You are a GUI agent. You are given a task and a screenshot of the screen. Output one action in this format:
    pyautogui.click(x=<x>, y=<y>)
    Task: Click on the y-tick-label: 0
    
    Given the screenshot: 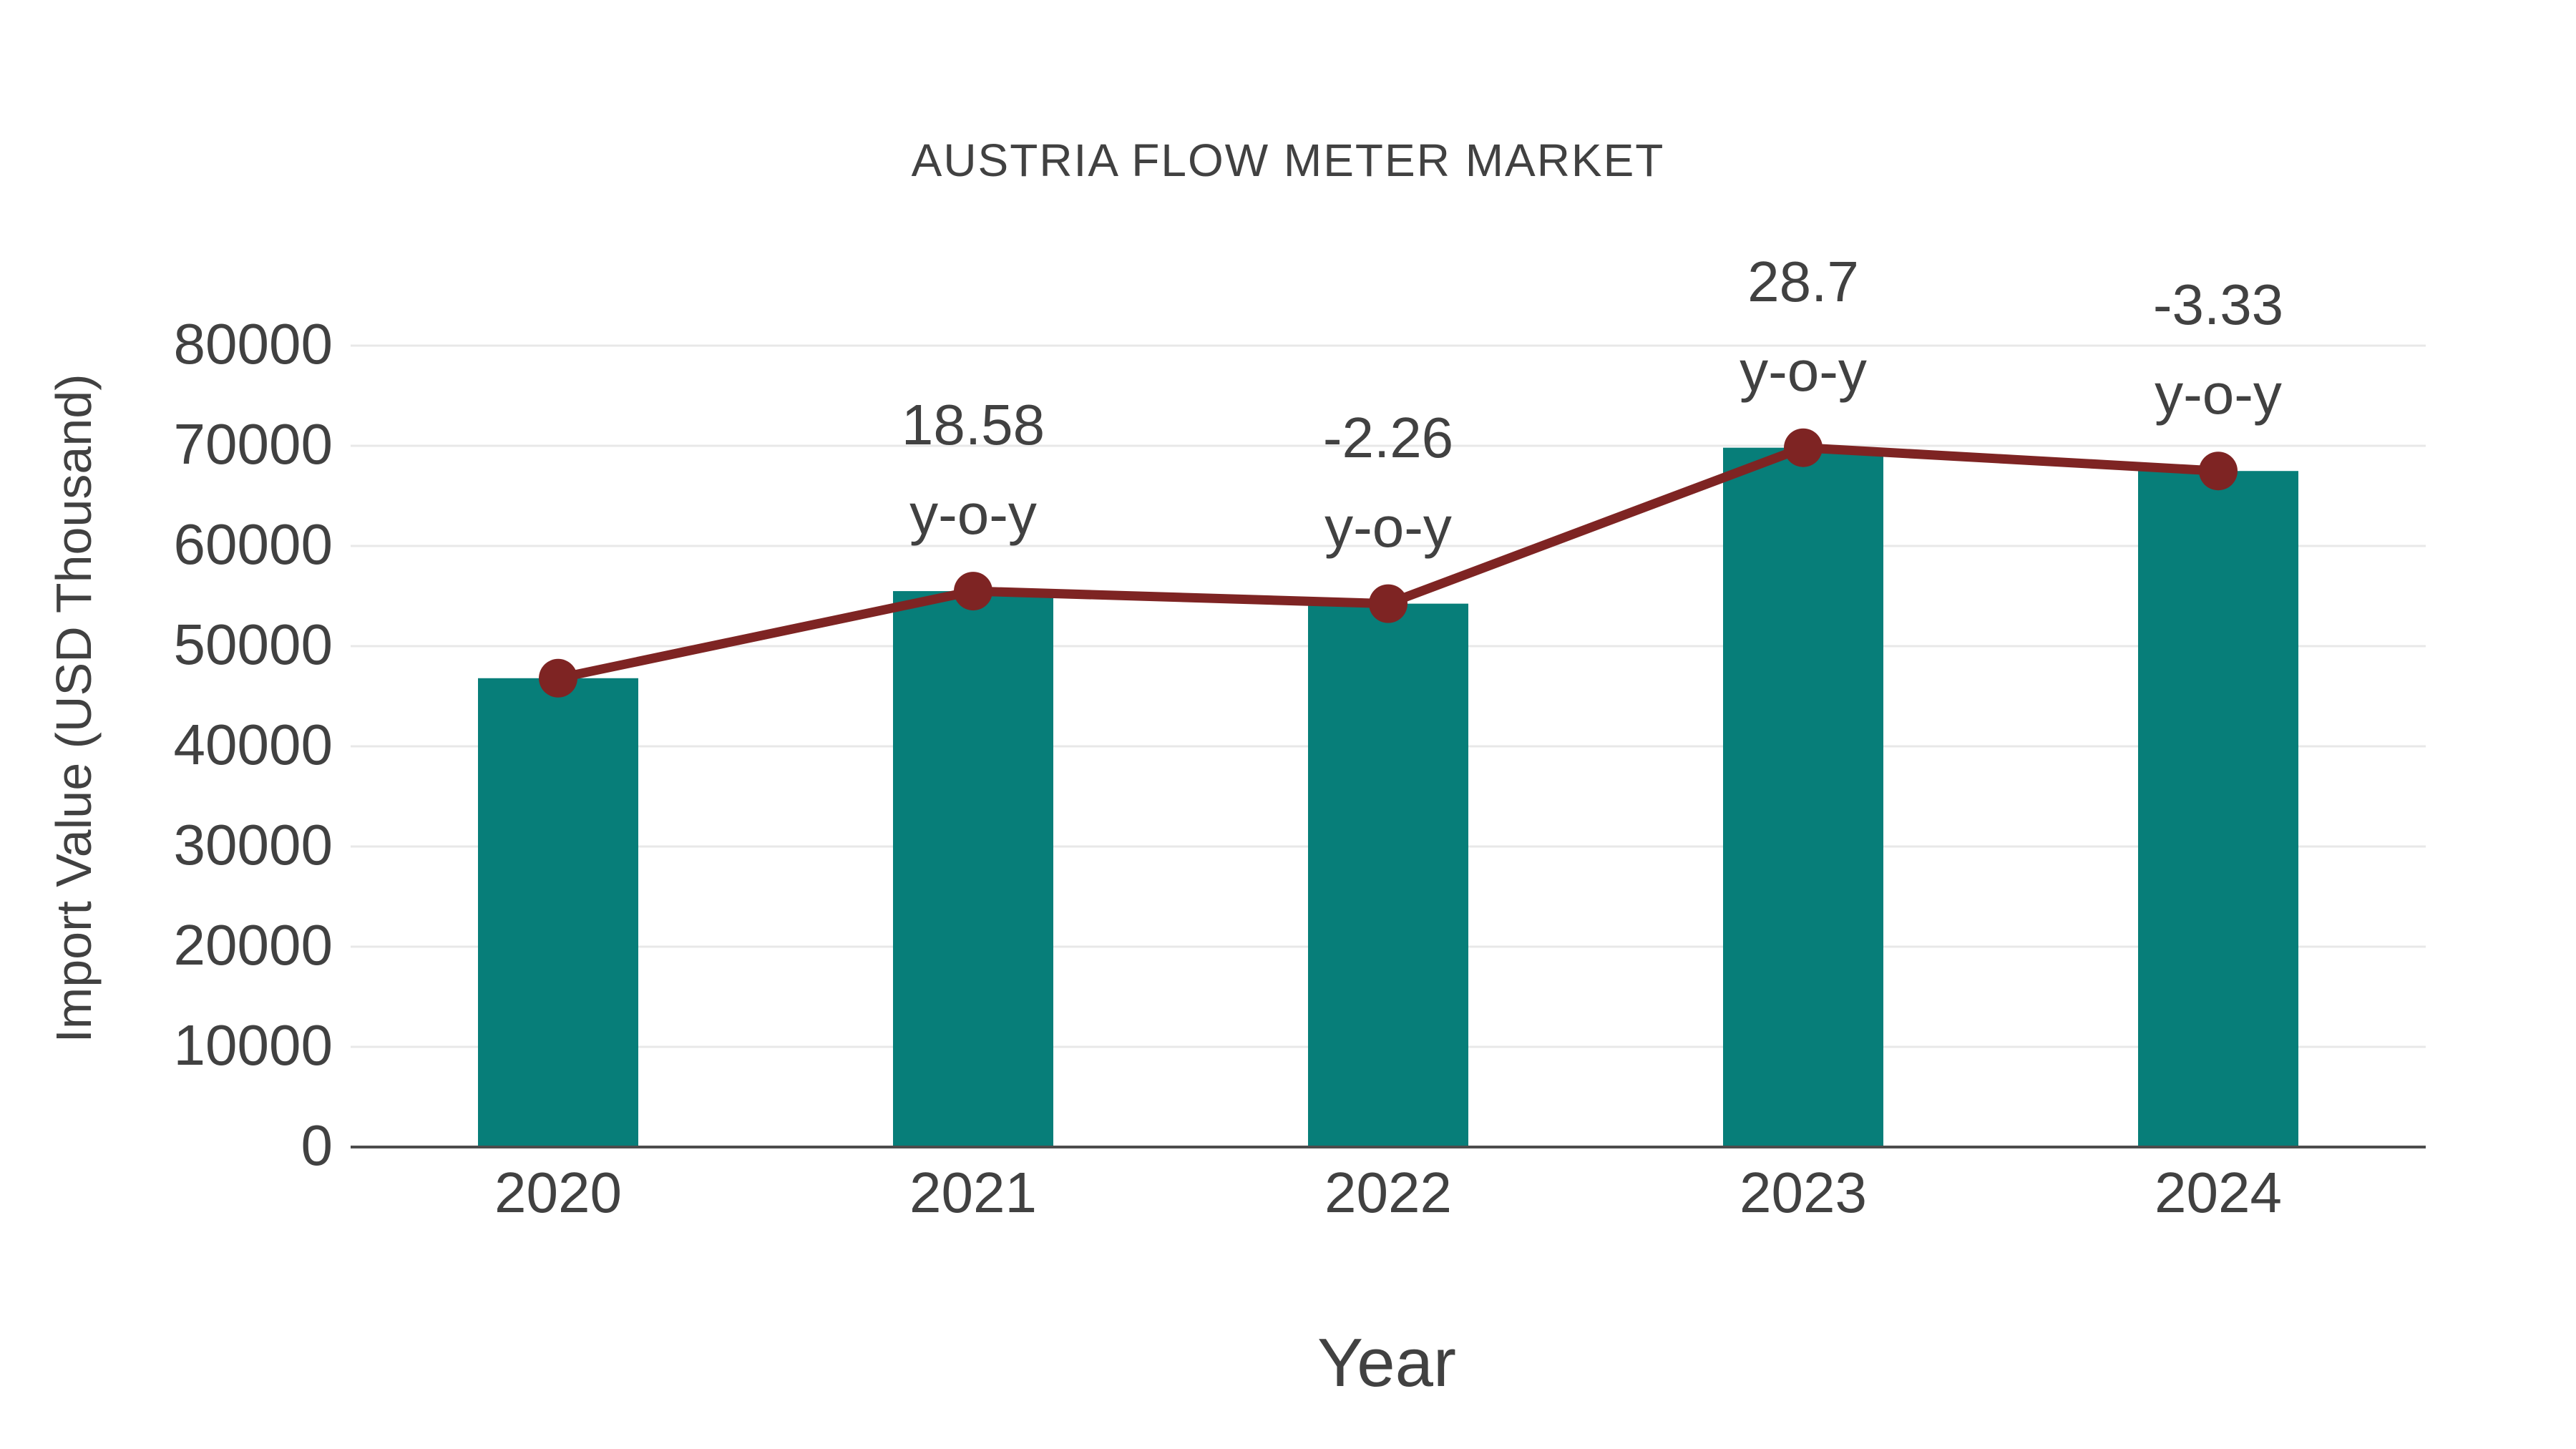 What is the action you would take?
    pyautogui.click(x=317, y=1145)
    